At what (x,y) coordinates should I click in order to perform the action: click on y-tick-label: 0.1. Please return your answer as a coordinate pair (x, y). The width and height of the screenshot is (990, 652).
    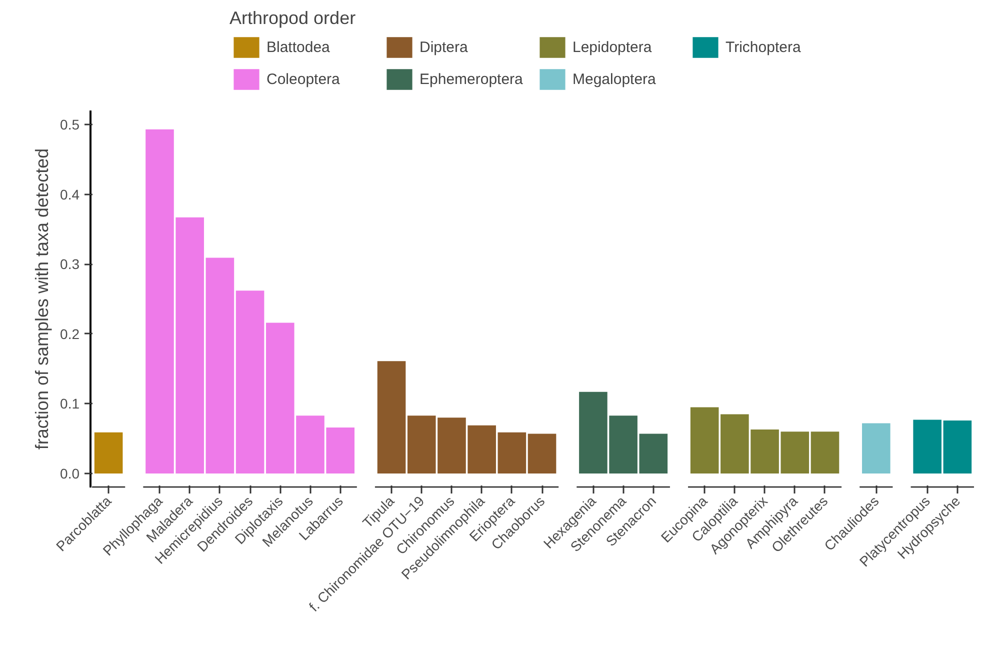
    Looking at the image, I should click on (70, 404).